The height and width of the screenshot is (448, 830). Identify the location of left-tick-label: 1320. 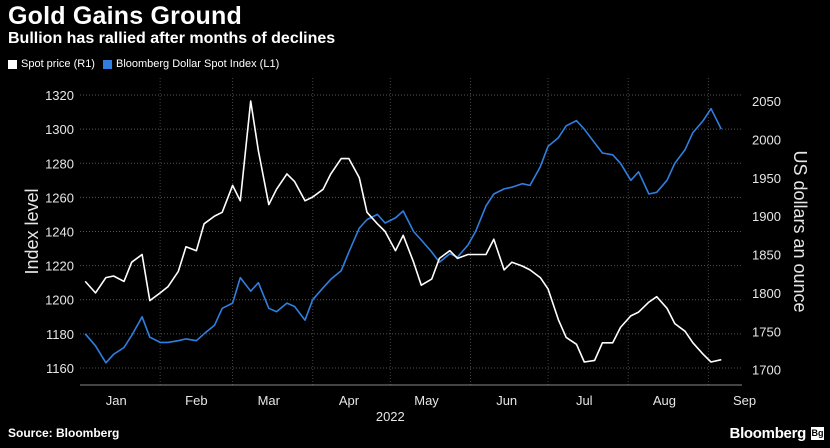
(59, 95).